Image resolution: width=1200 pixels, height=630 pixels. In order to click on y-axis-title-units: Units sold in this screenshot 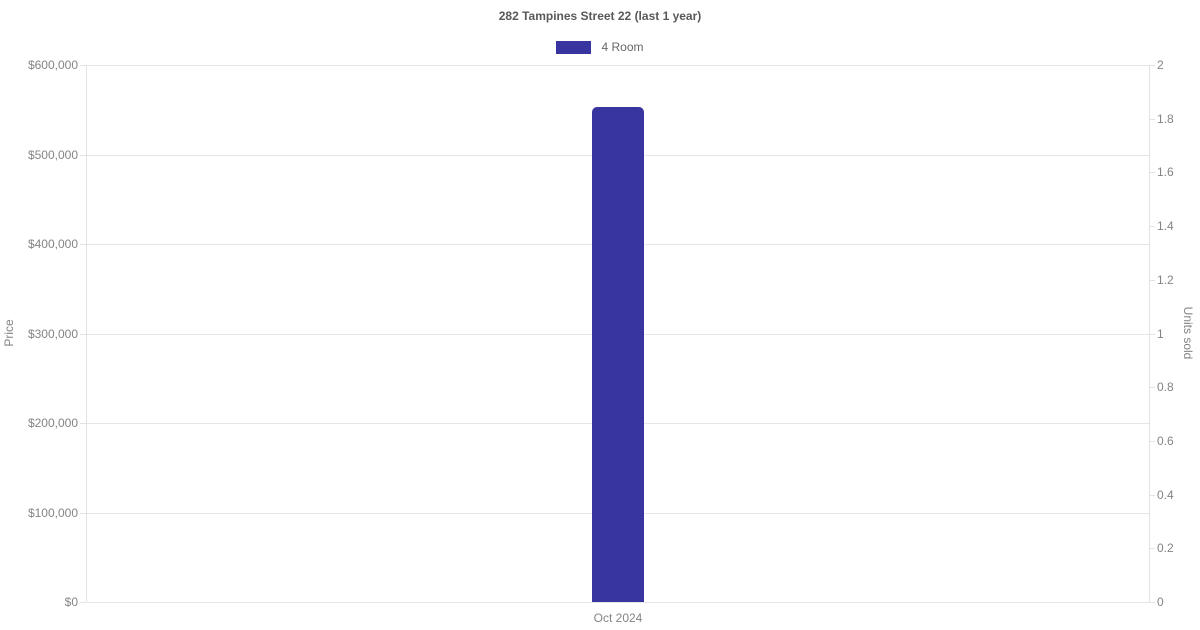, I will do `click(1188, 333)`.